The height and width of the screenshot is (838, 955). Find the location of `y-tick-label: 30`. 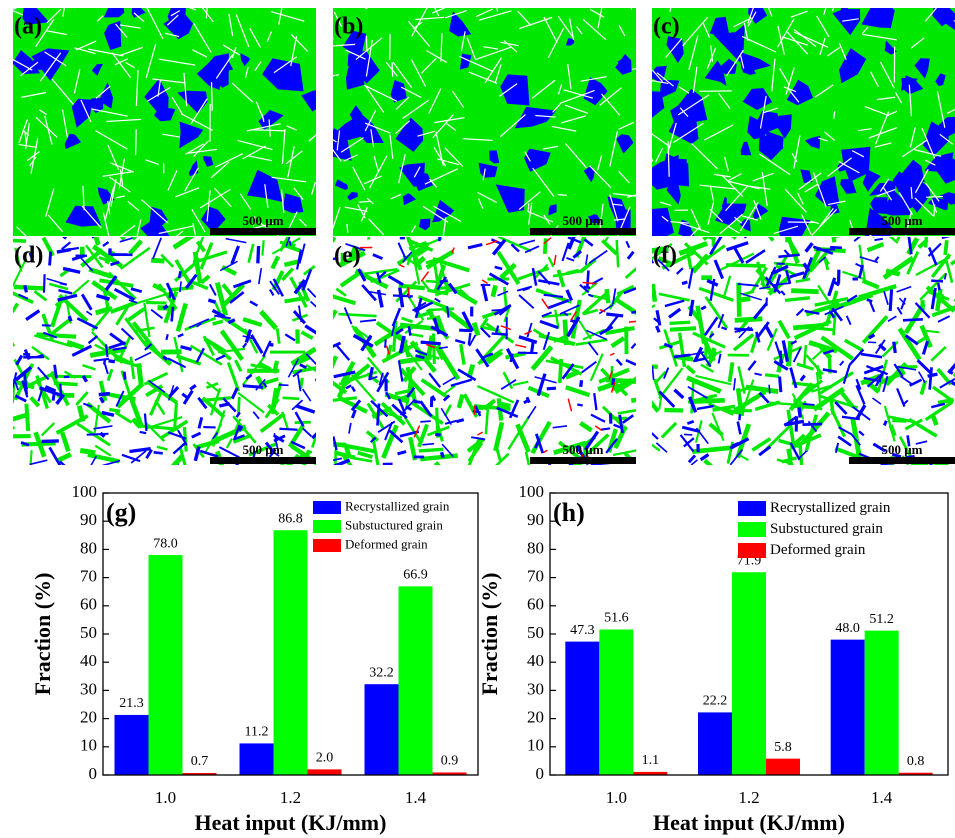

y-tick-label: 30 is located at coordinates (535, 688).